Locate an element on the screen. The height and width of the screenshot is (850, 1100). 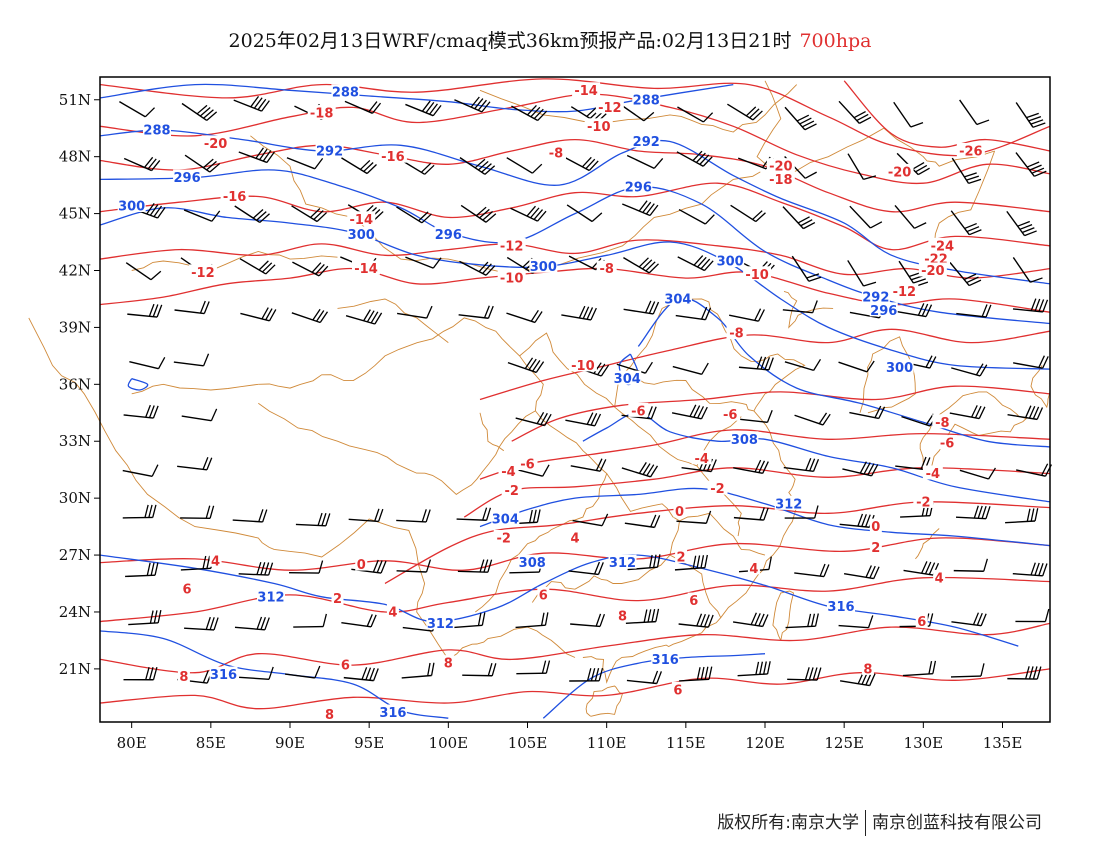
temperature-label: -2 is located at coordinates (504, 538).